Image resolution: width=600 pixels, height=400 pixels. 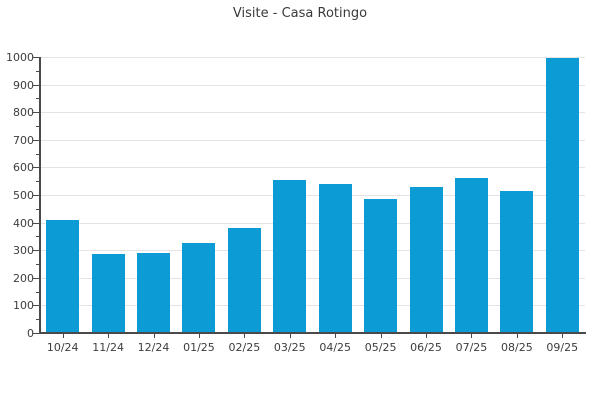 What do you see at coordinates (244, 347) in the screenshot?
I see `x-axis-tick-label: 02/25` at bounding box center [244, 347].